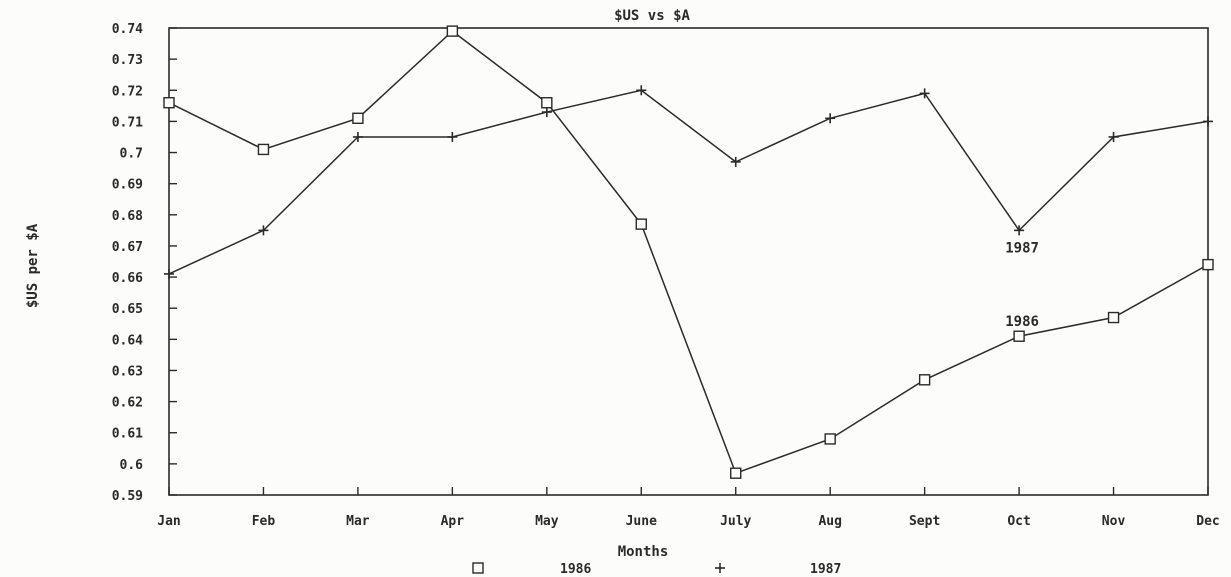 The height and width of the screenshot is (577, 1231). What do you see at coordinates (168, 521) in the screenshot?
I see `x-tick-label: Jan` at bounding box center [168, 521].